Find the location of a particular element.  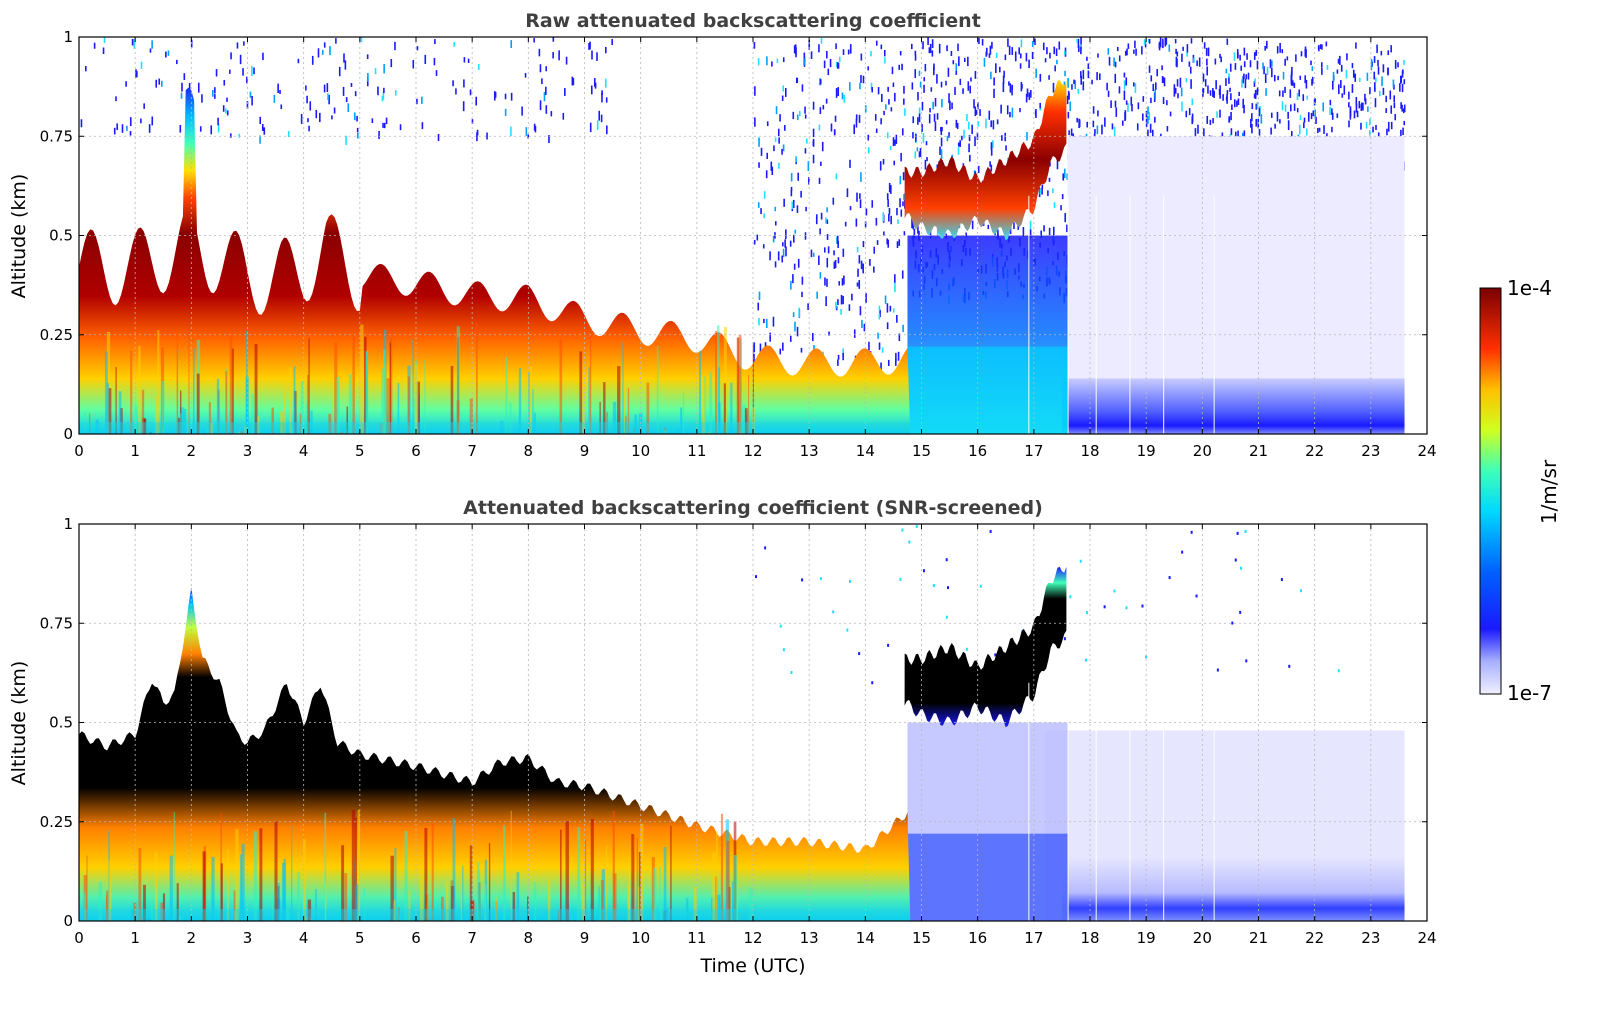

data-gap-line is located at coordinates (1068, 314).